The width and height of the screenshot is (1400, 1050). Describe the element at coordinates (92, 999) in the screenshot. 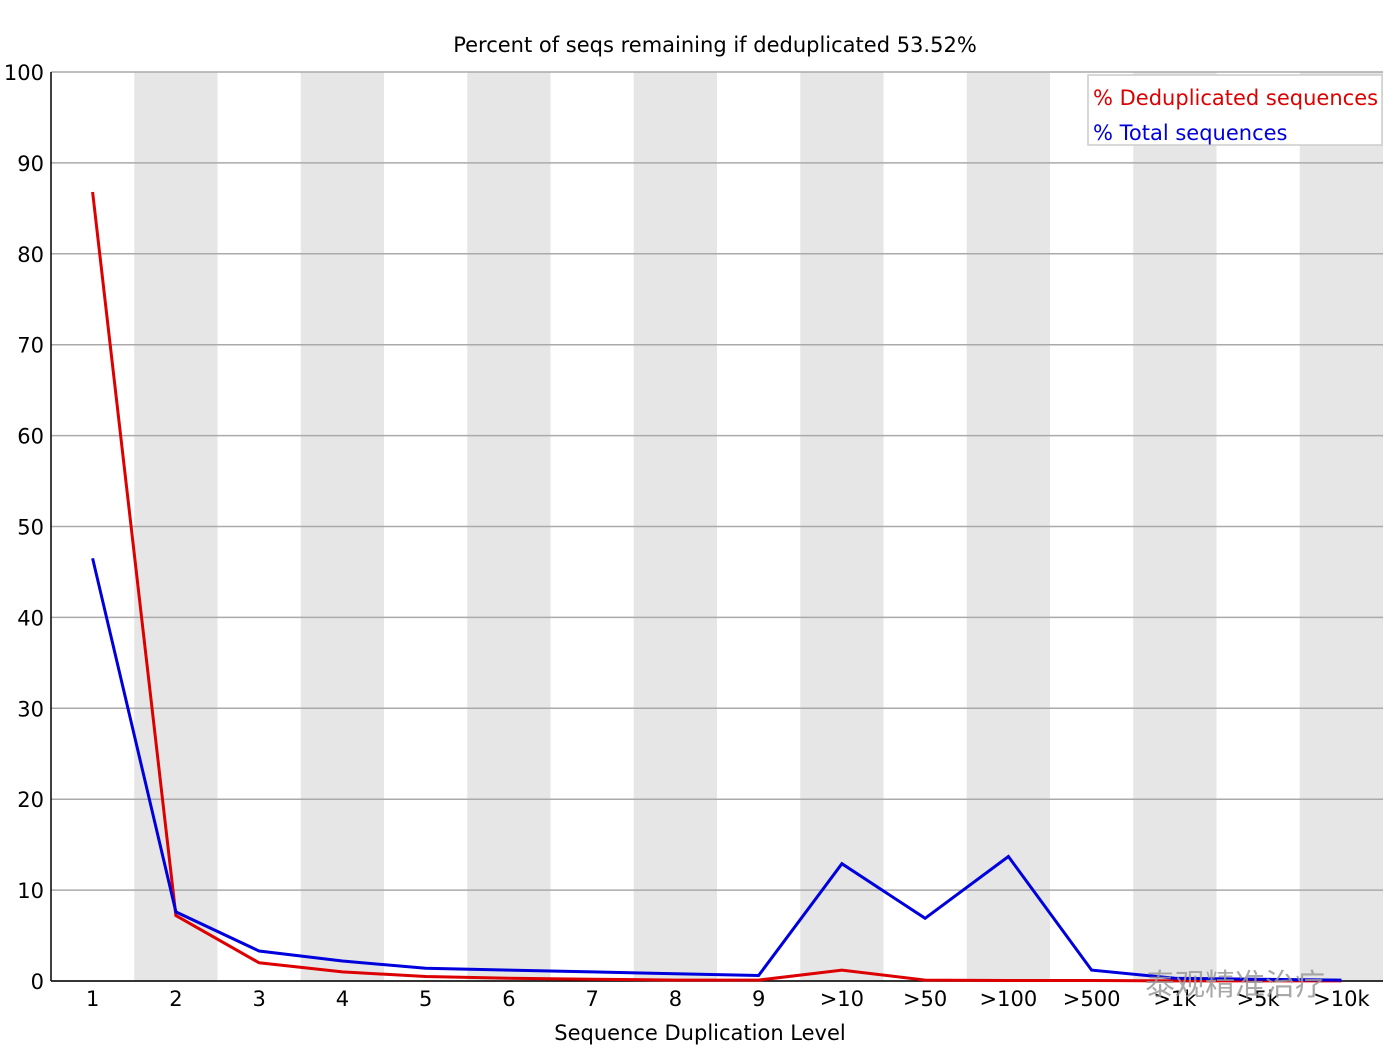

I see `x-tick-label: 1` at that location.